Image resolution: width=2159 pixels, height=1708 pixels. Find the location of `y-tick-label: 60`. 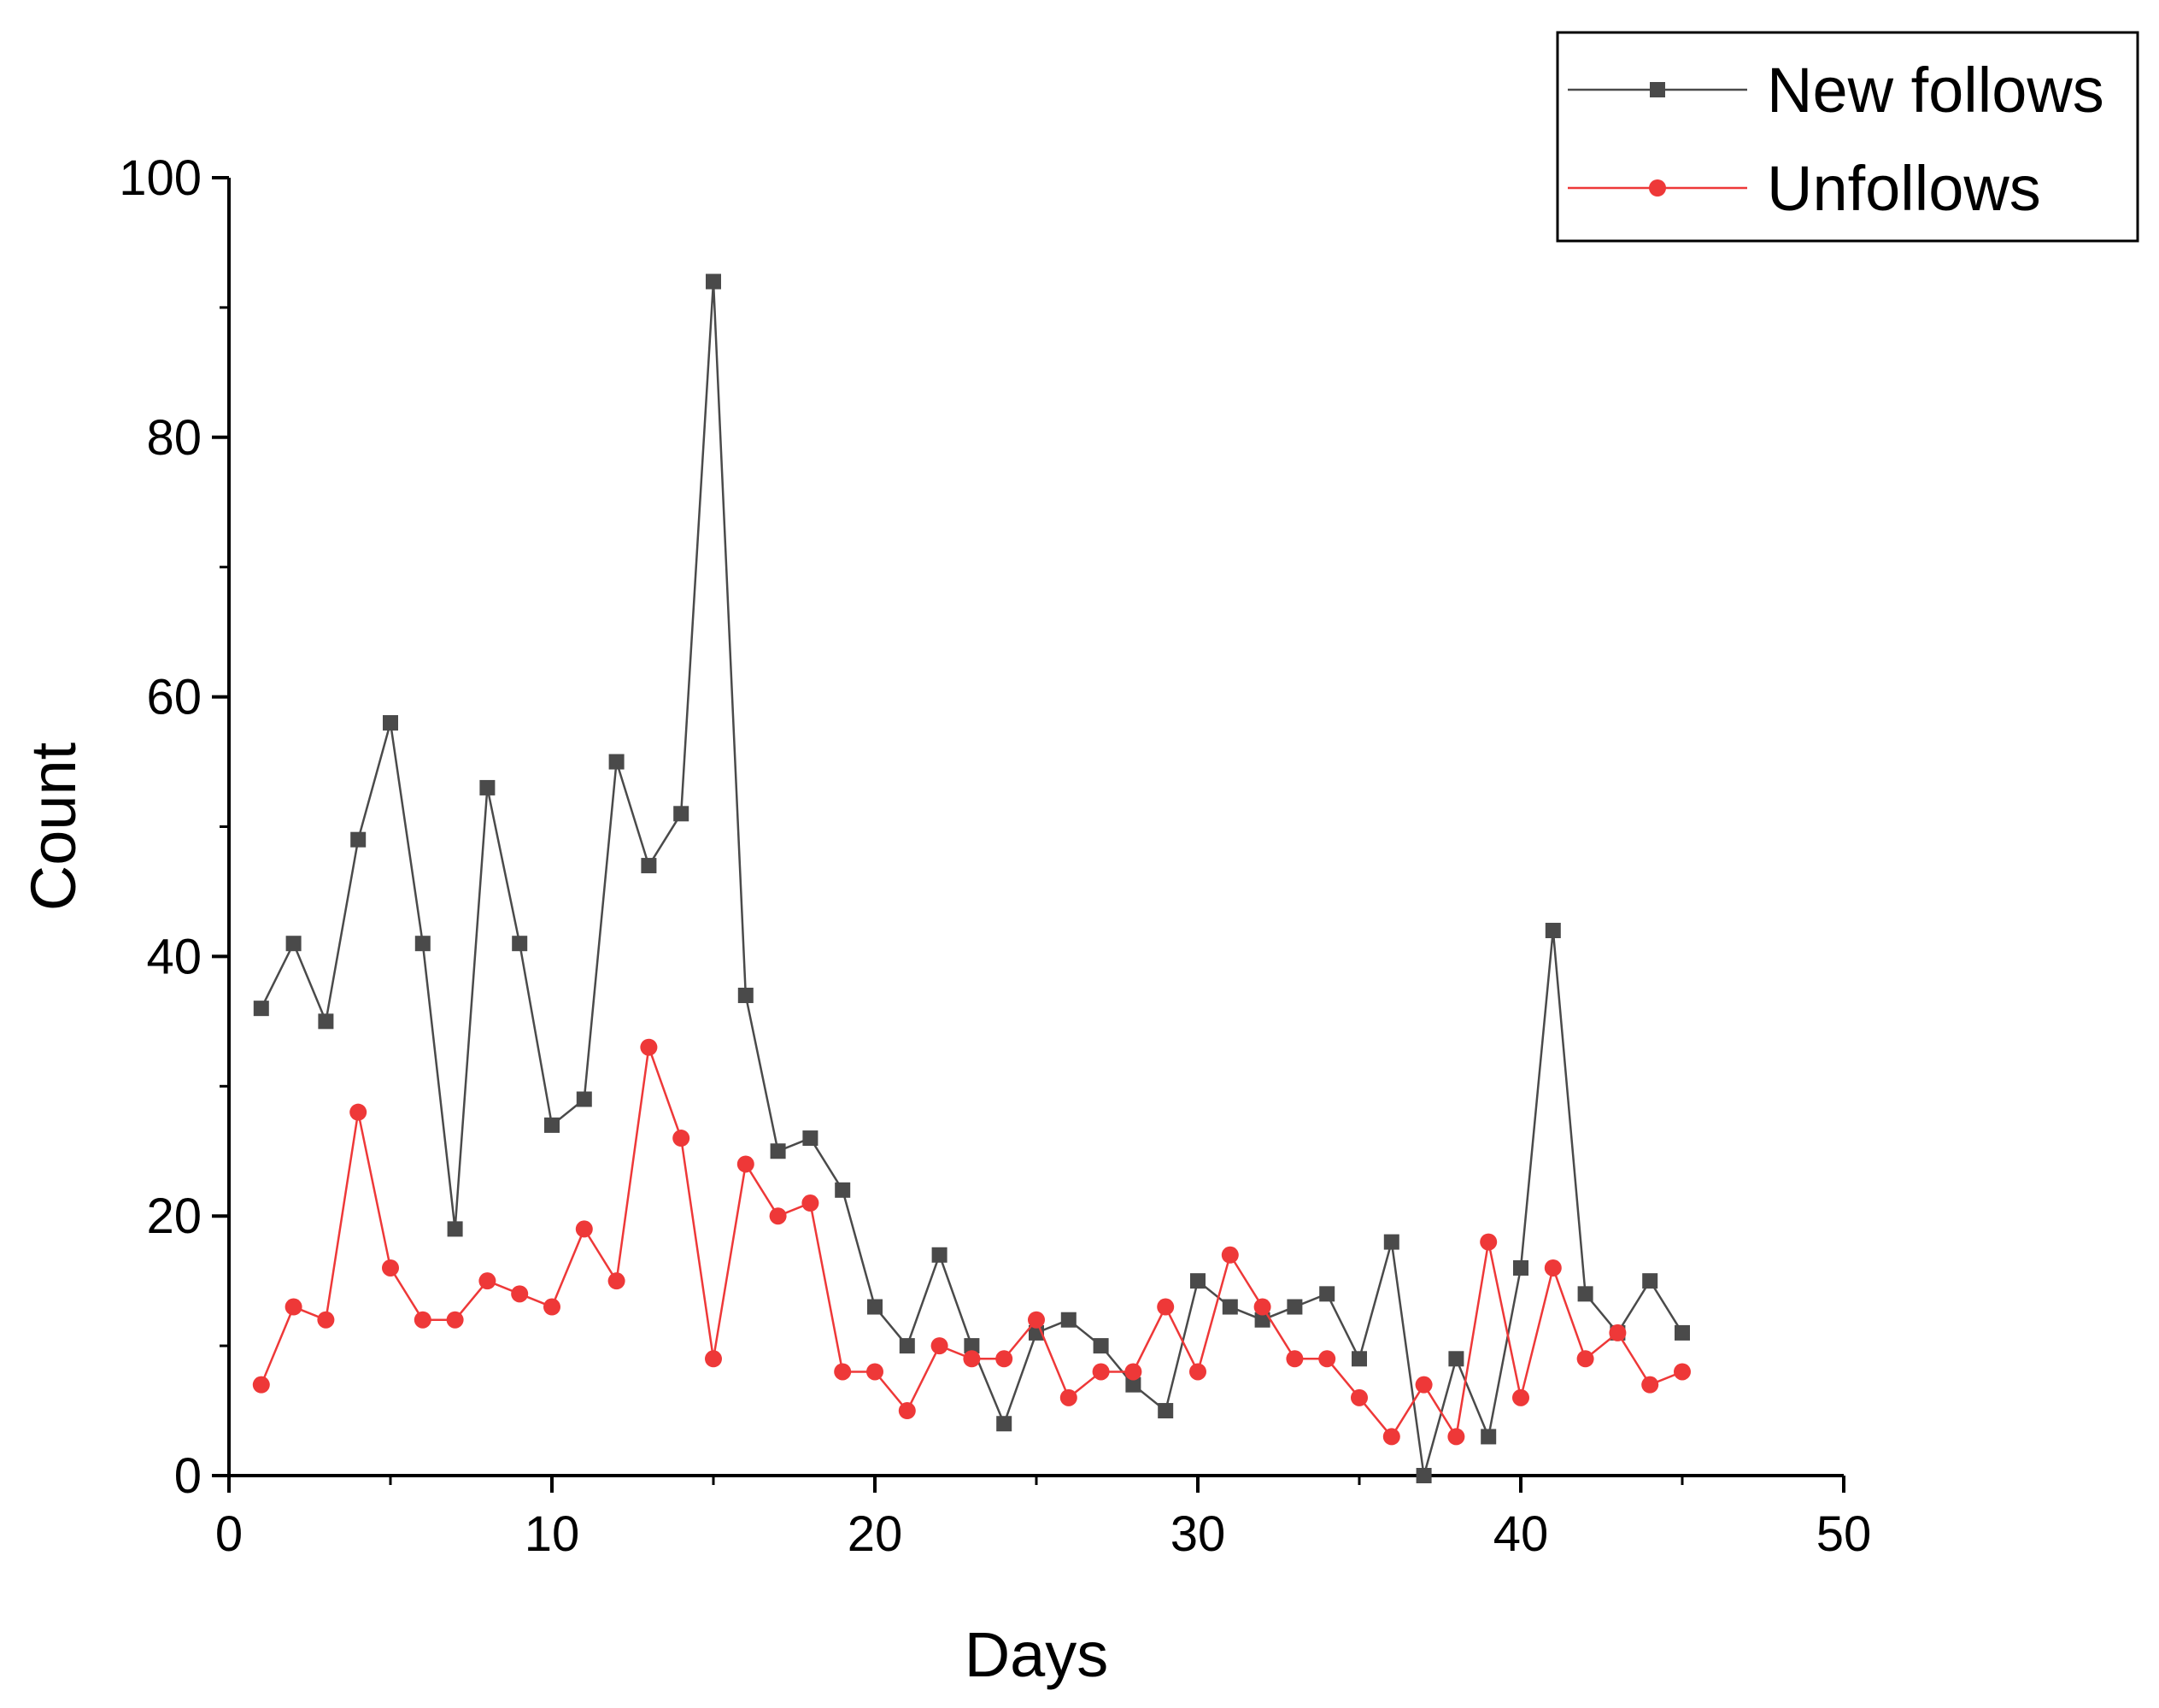

y-tick-label: 60 is located at coordinates (174, 697).